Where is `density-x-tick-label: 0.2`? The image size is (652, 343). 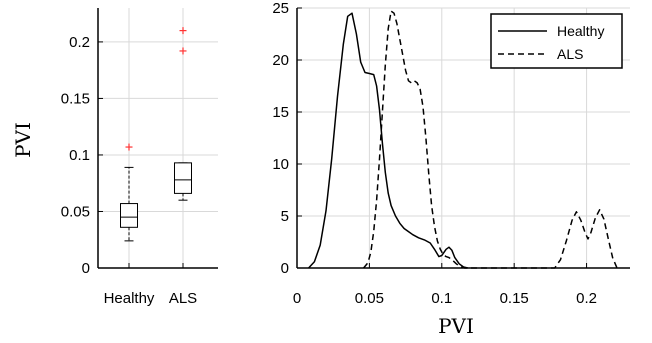
density-x-tick-label: 0.2 is located at coordinates (586, 298).